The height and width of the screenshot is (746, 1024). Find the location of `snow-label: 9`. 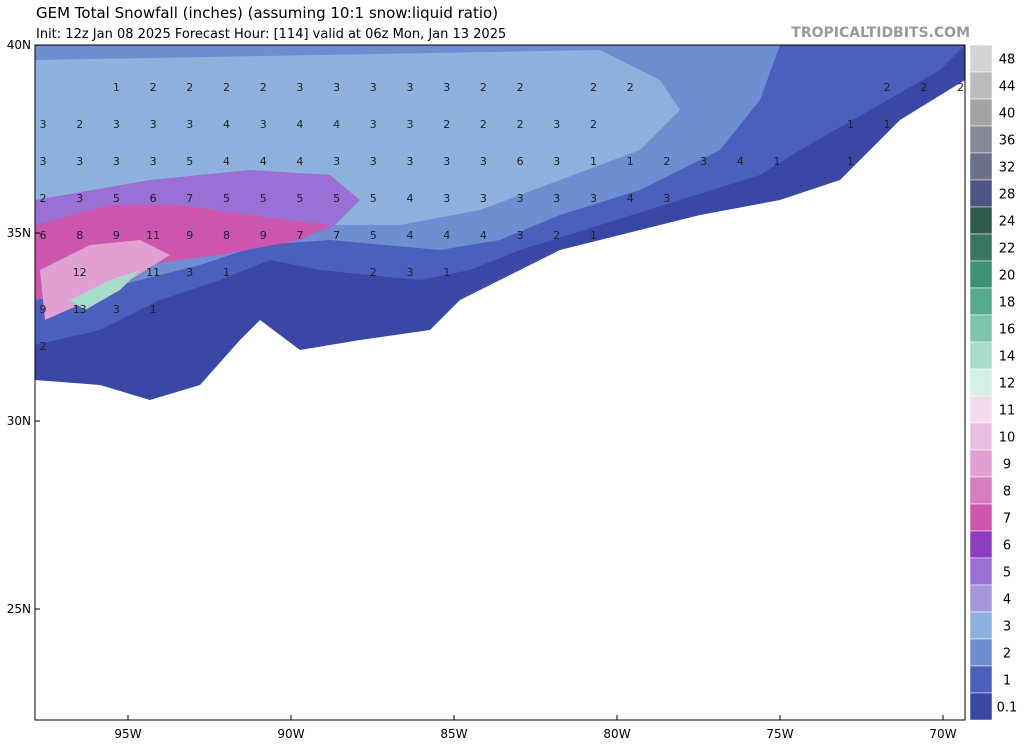

snow-label: 9 is located at coordinates (116, 235).